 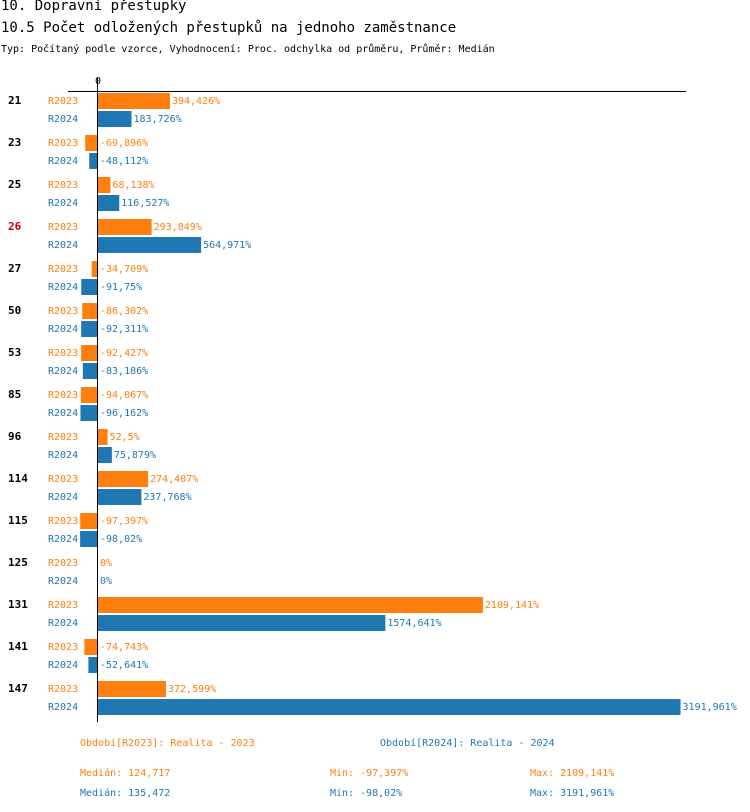 I want to click on max-r2024: Max: 3191,961%, so click(x=572, y=793).